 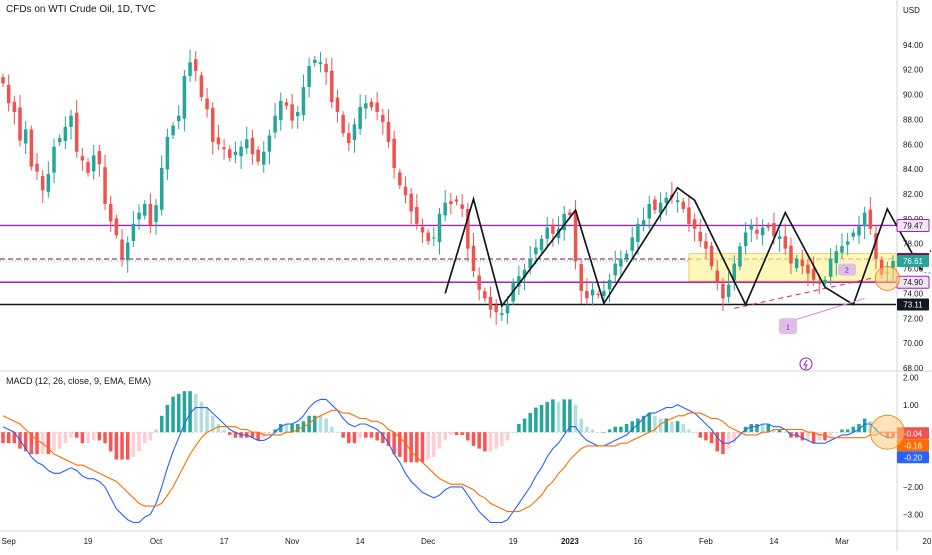 I want to click on time-axis-label: 17, so click(x=224, y=541).